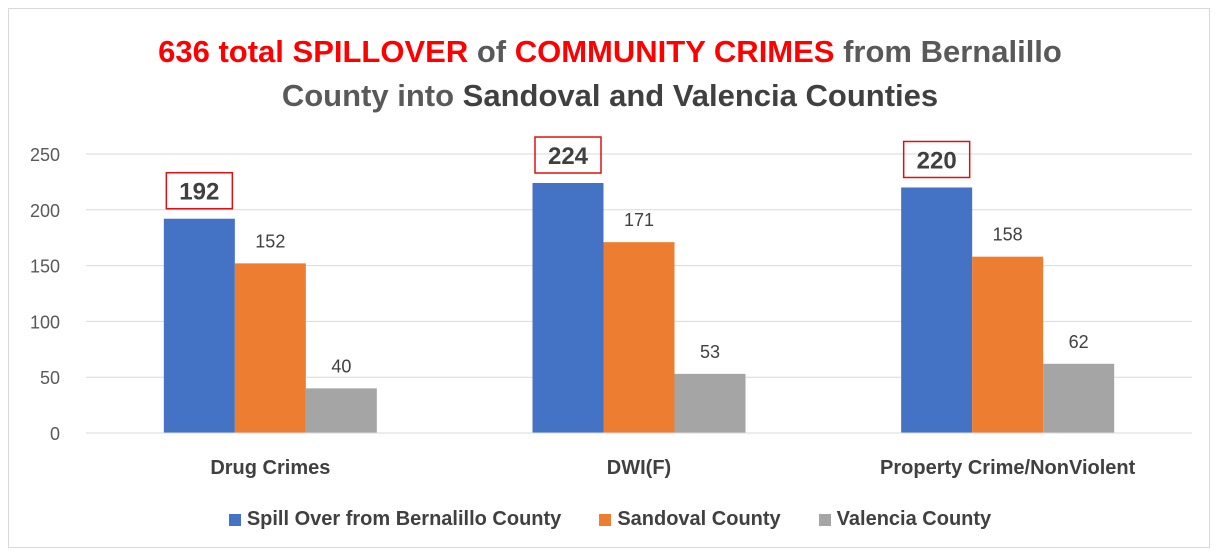 This screenshot has width=1220, height=558. What do you see at coordinates (313, 51) in the screenshot?
I see `title-part-0: 636 total SPILLOVER` at bounding box center [313, 51].